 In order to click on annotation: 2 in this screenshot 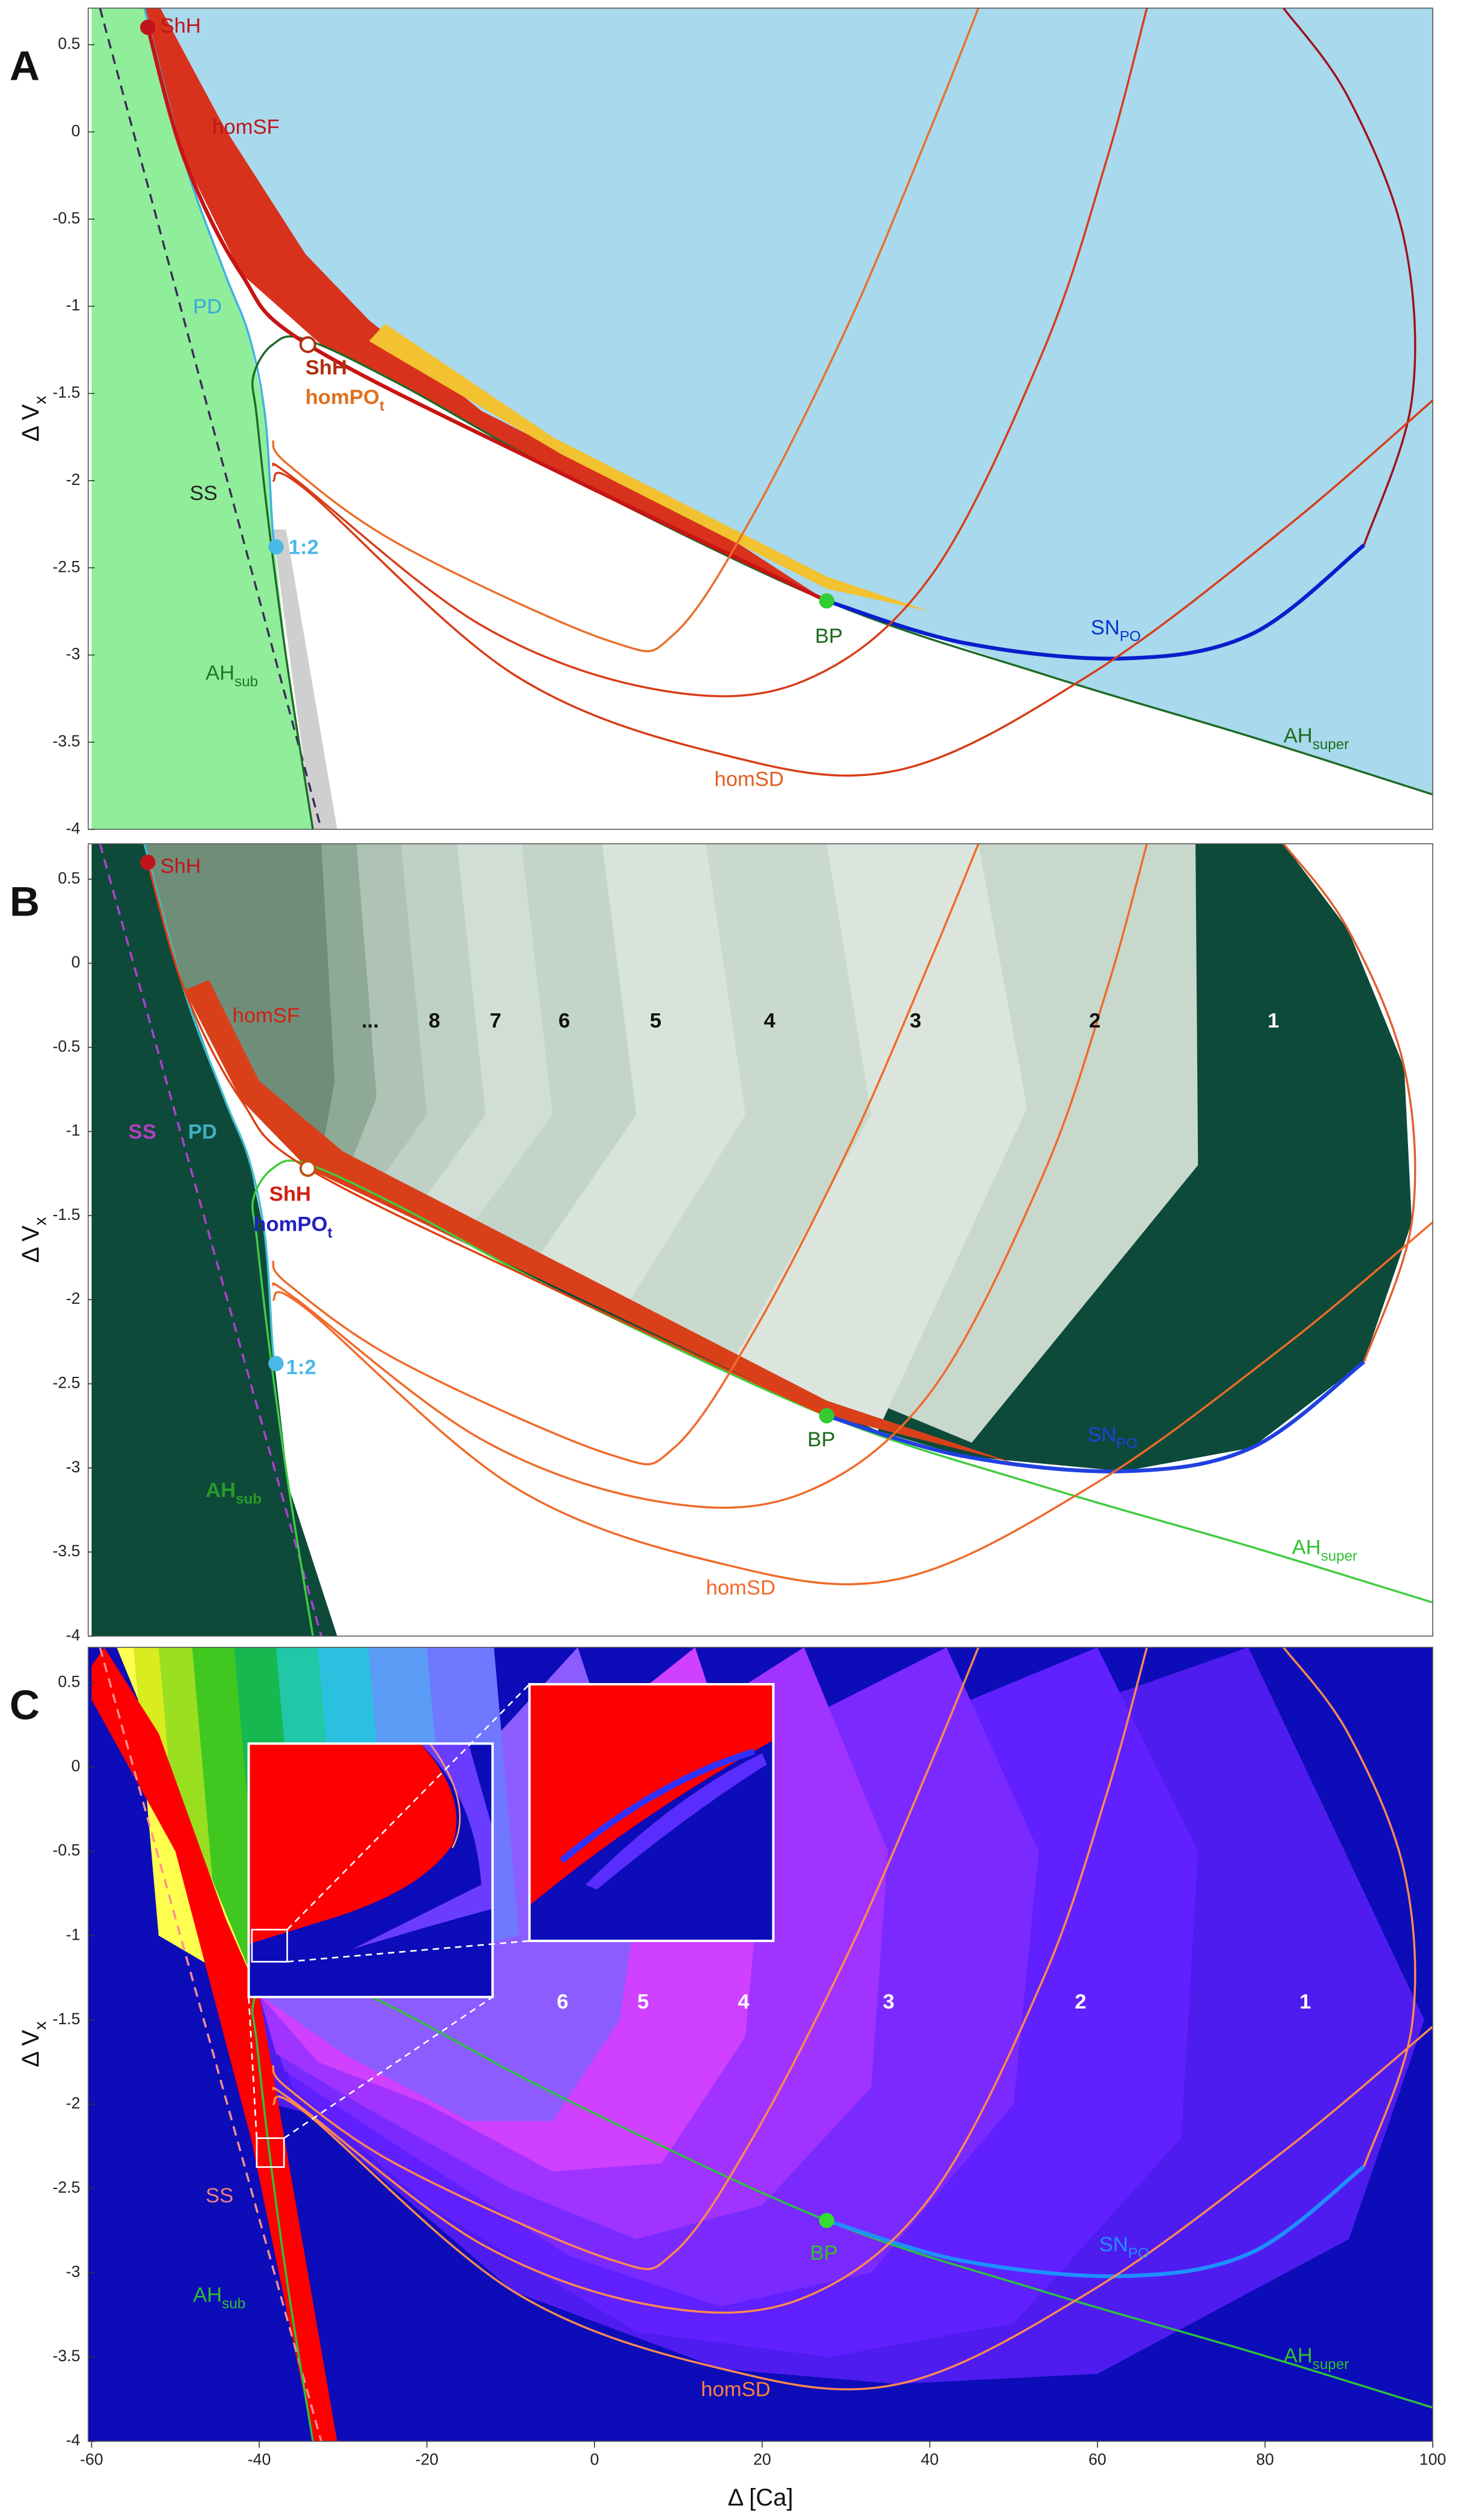, I will do `click(1095, 1021)`.